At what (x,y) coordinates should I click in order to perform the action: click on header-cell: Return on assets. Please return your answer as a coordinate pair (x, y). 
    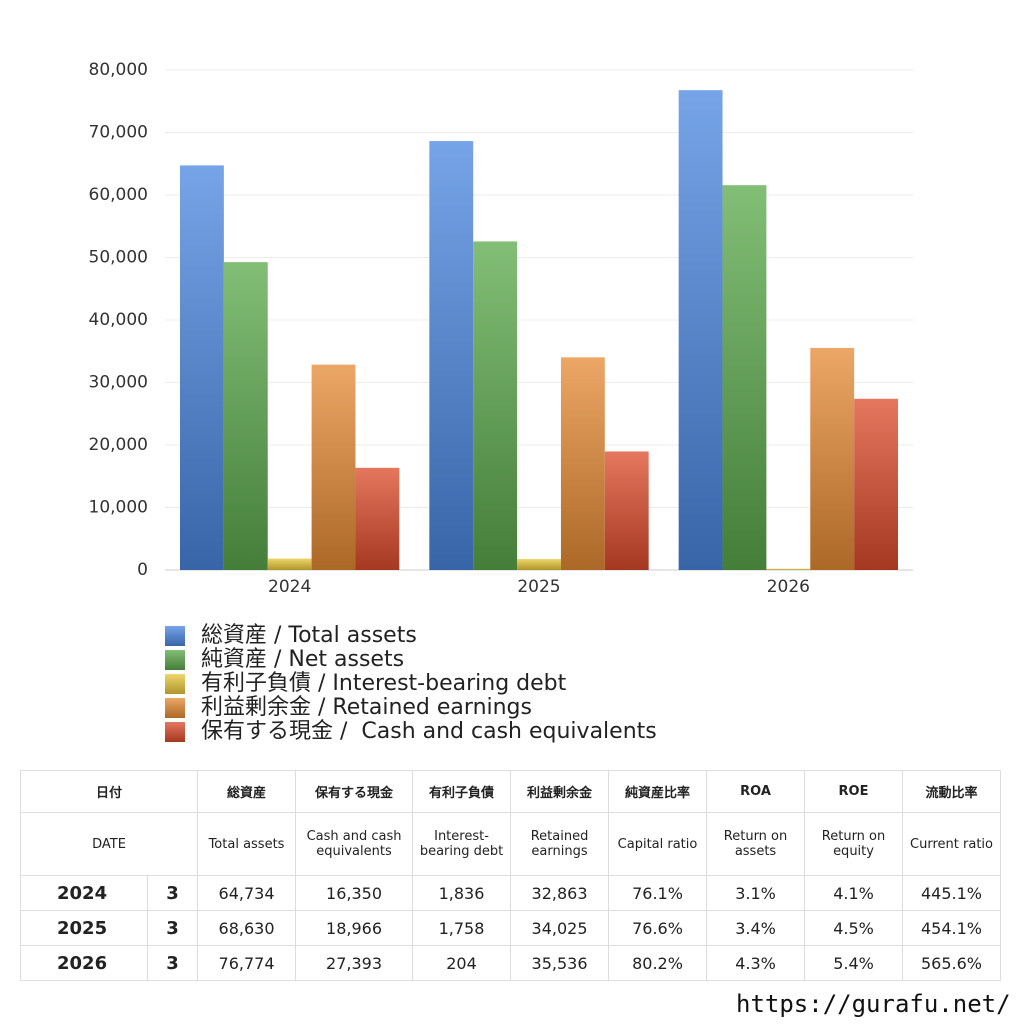
    Looking at the image, I should click on (756, 844).